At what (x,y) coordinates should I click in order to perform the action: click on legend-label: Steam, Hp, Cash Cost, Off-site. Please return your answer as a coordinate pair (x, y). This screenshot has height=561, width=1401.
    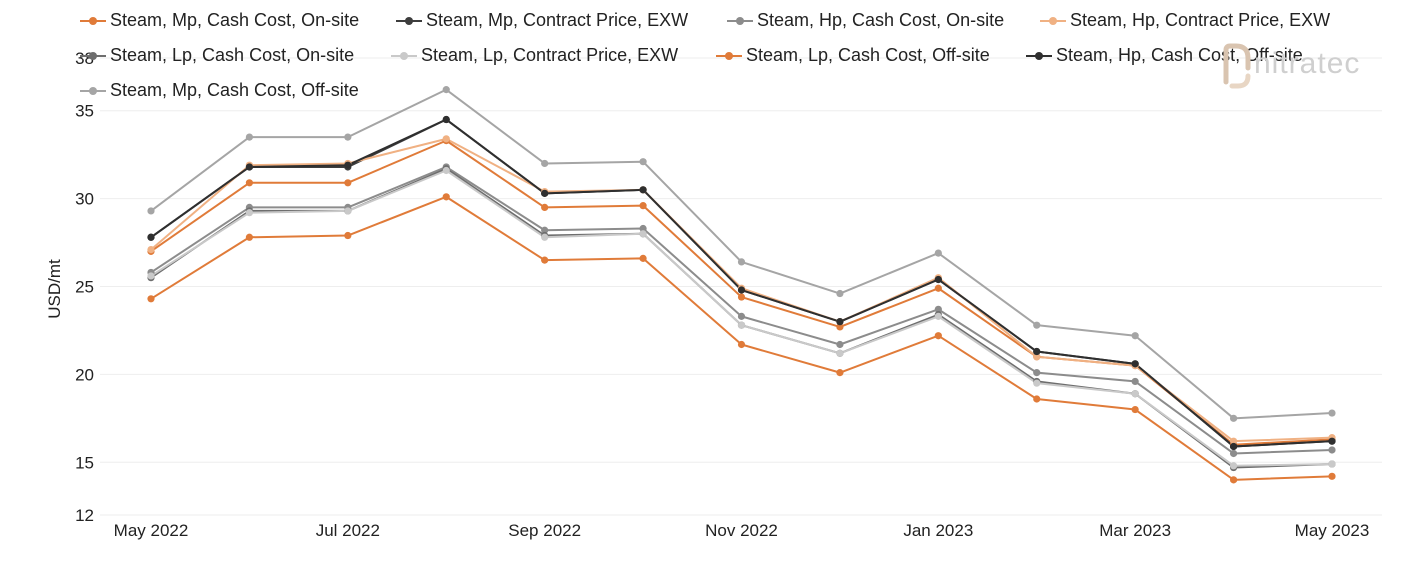
    Looking at the image, I should click on (1179, 55).